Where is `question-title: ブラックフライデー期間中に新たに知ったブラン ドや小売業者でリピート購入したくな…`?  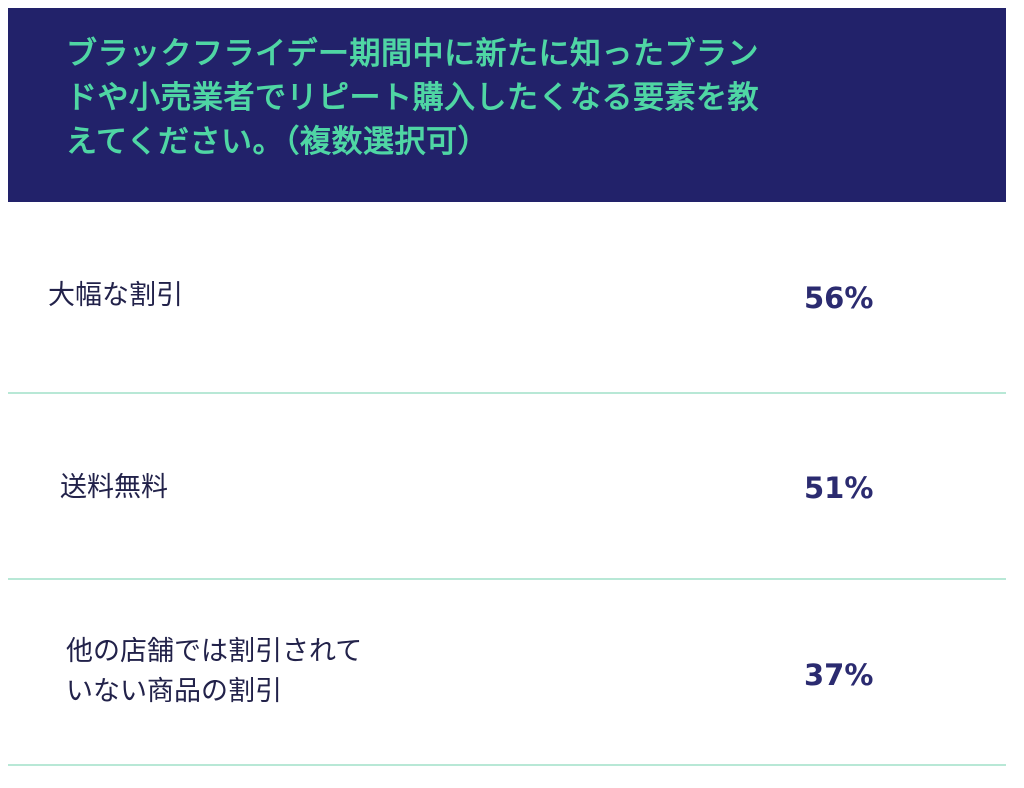 question-title: ブラックフライデー期間中に新たに知ったブラン ドや小売業者でリピート購入したくな… is located at coordinates (516, 98).